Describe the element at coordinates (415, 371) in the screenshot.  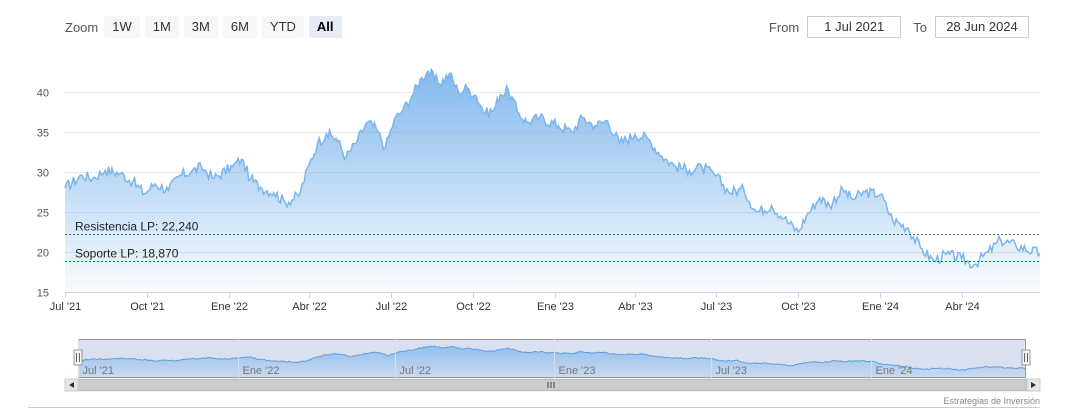
I see `navigator-tick-label-2: Jul '22` at that location.